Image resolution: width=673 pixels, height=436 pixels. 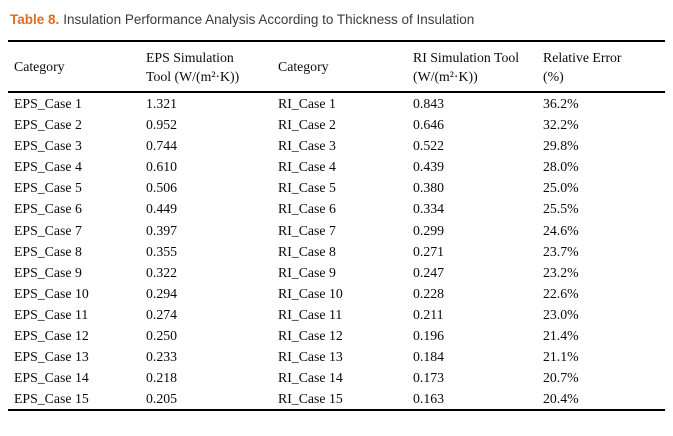 I want to click on header-ri-simulation-tool: RI Simulation Tool (W/(m²·K)), so click(x=472, y=67).